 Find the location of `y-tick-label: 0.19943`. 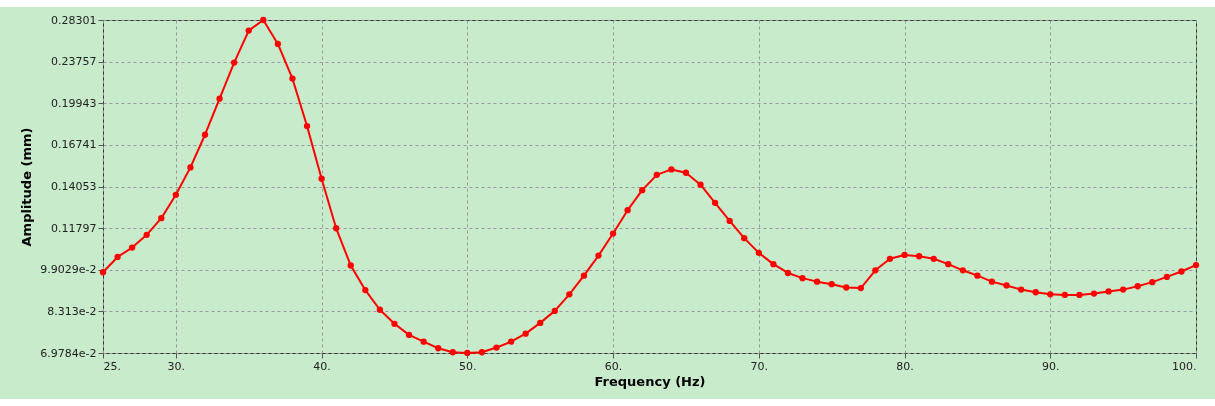

y-tick-label: 0.19943 is located at coordinates (74, 103).